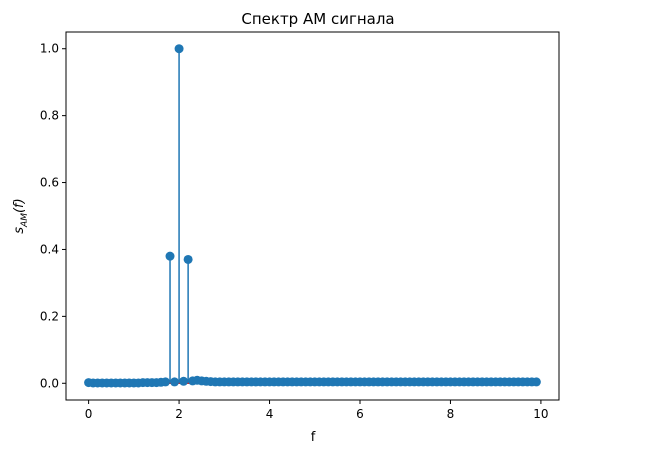  What do you see at coordinates (89, 414) in the screenshot?
I see `x-tick-label: 0` at bounding box center [89, 414].